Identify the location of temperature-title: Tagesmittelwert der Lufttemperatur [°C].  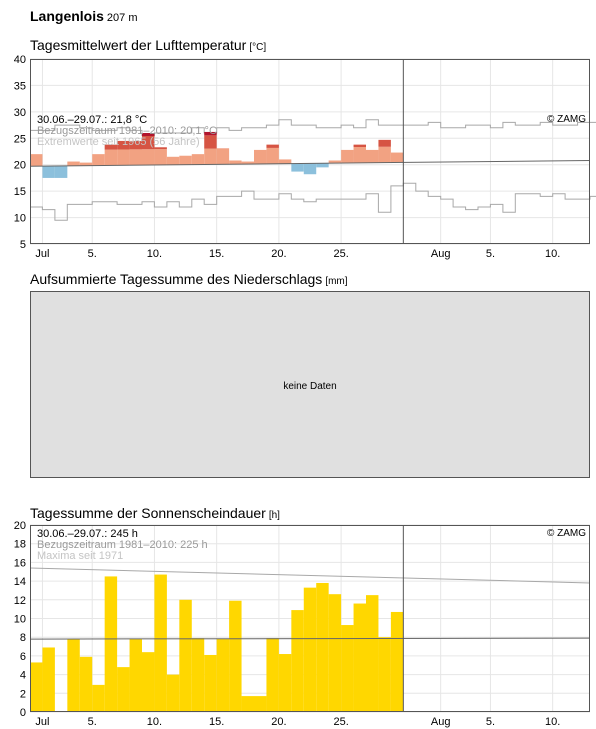
(148, 45).